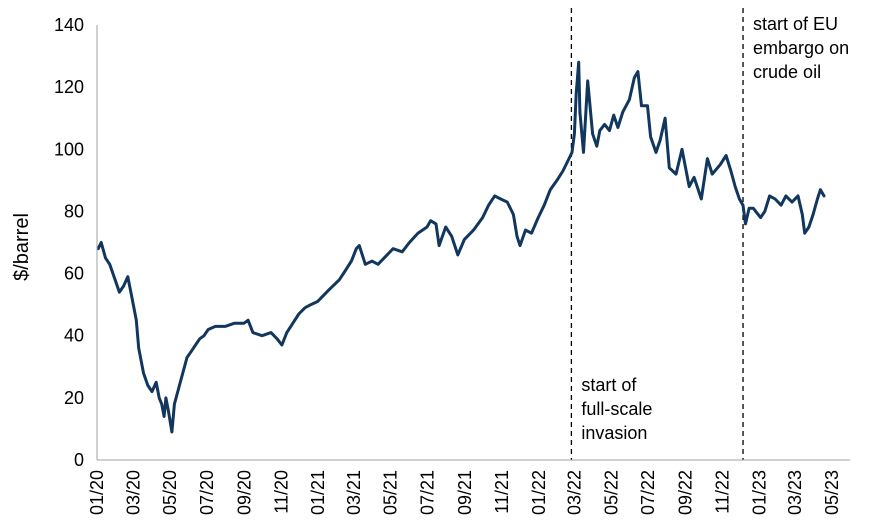  Describe the element at coordinates (170, 492) in the screenshot. I see `x-tick-label: 05/20` at that location.